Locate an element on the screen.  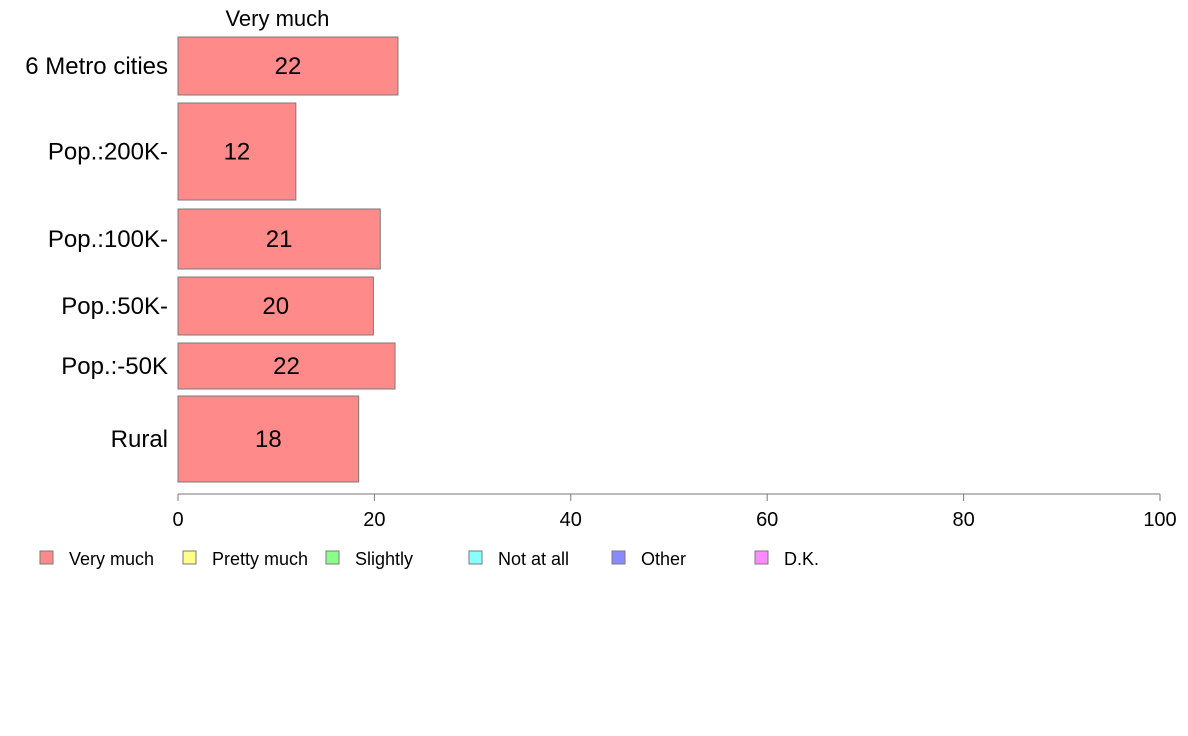
x-tick-label: 40 is located at coordinates (571, 520).